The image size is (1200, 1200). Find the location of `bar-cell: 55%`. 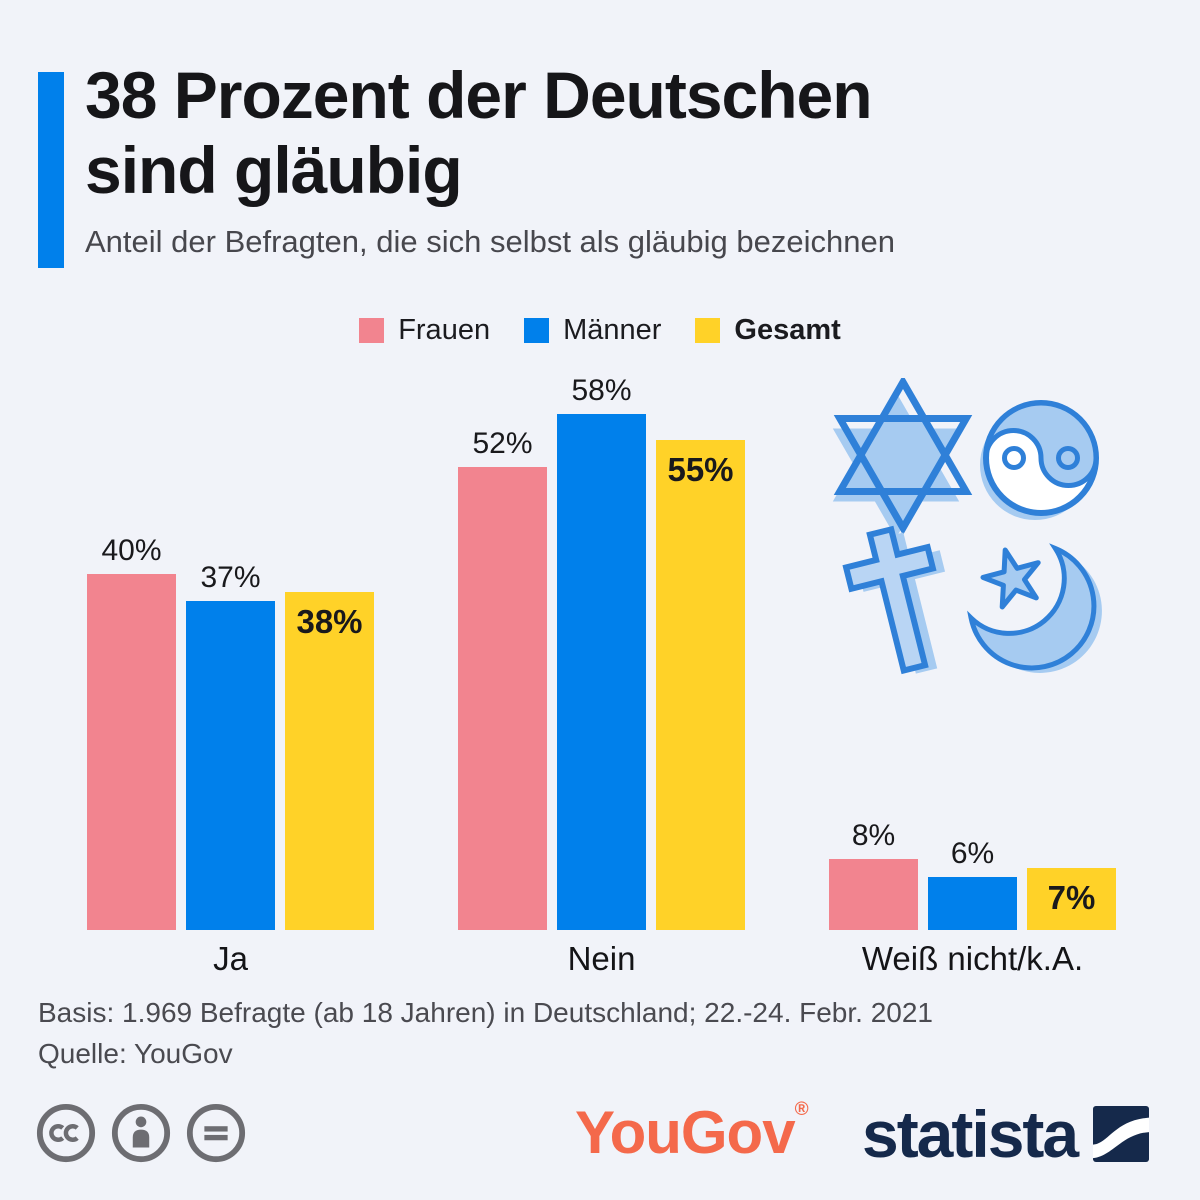

bar-cell: 55% is located at coordinates (700, 685).